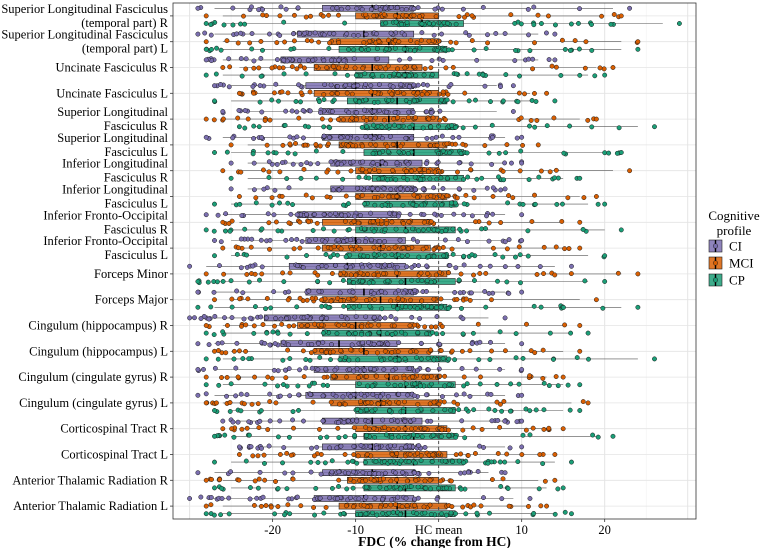 This screenshot has width=762, height=553. Describe the element at coordinates (136, 126) in the screenshot. I see `y-tick-label: Fasciculus R` at that location.